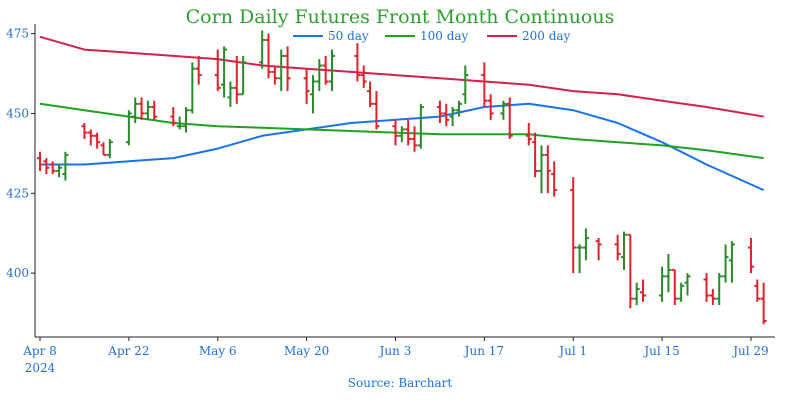  Describe the element at coordinates (39, 351) in the screenshot. I see `x-tick-label: Apr 8` at that location.